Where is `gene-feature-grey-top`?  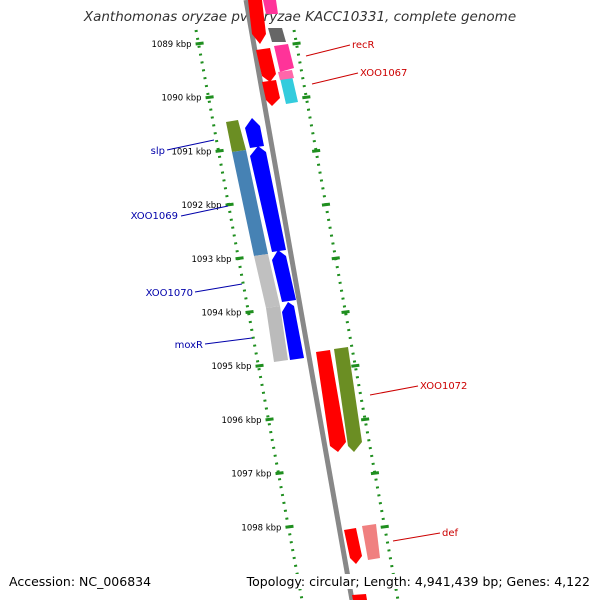 gene-feature-grey-top is located at coordinates (277, 35).